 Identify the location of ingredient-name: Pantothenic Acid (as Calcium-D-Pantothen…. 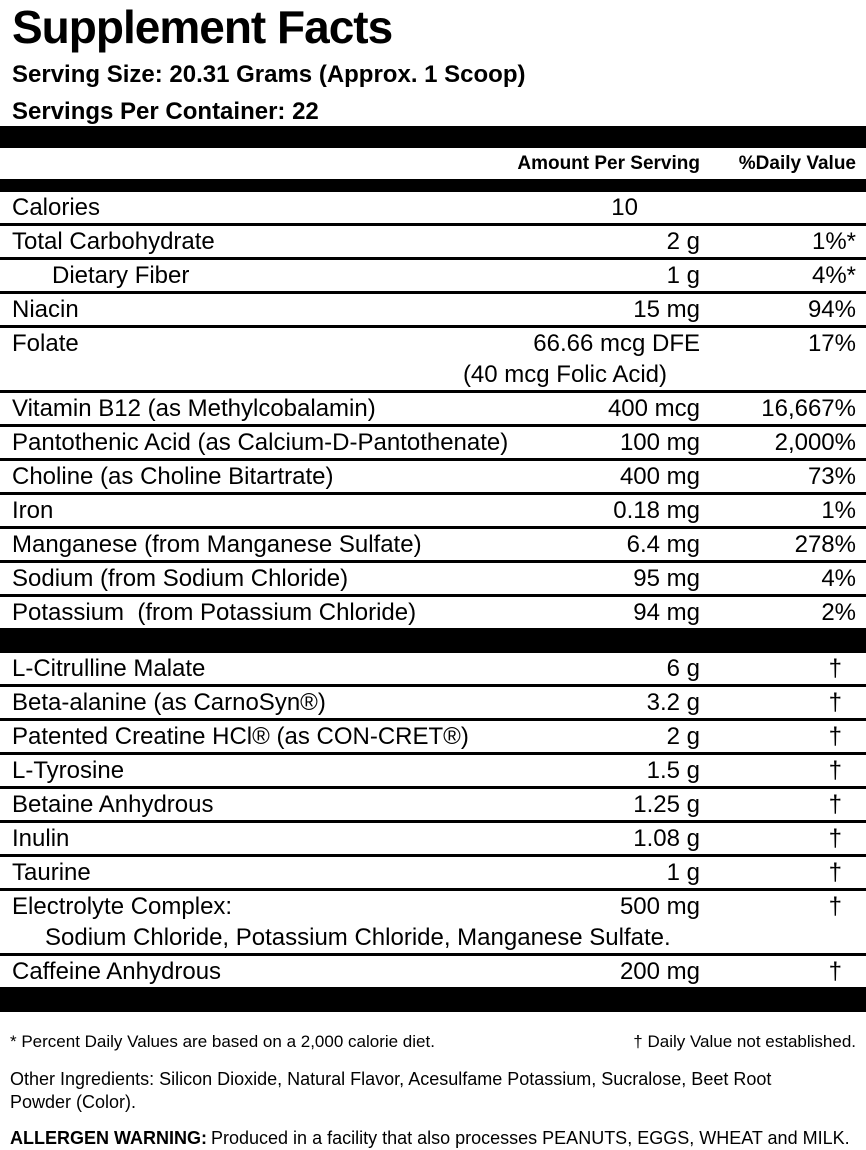
(260, 442).